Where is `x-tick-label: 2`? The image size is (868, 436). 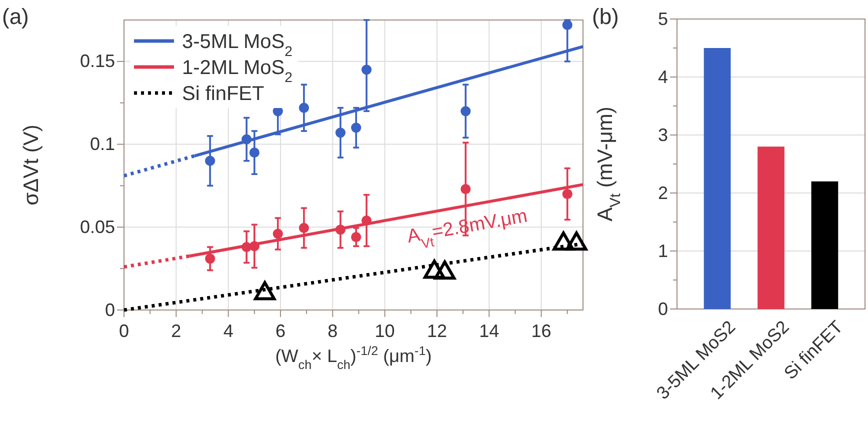 x-tick-label: 2 is located at coordinates (176, 331).